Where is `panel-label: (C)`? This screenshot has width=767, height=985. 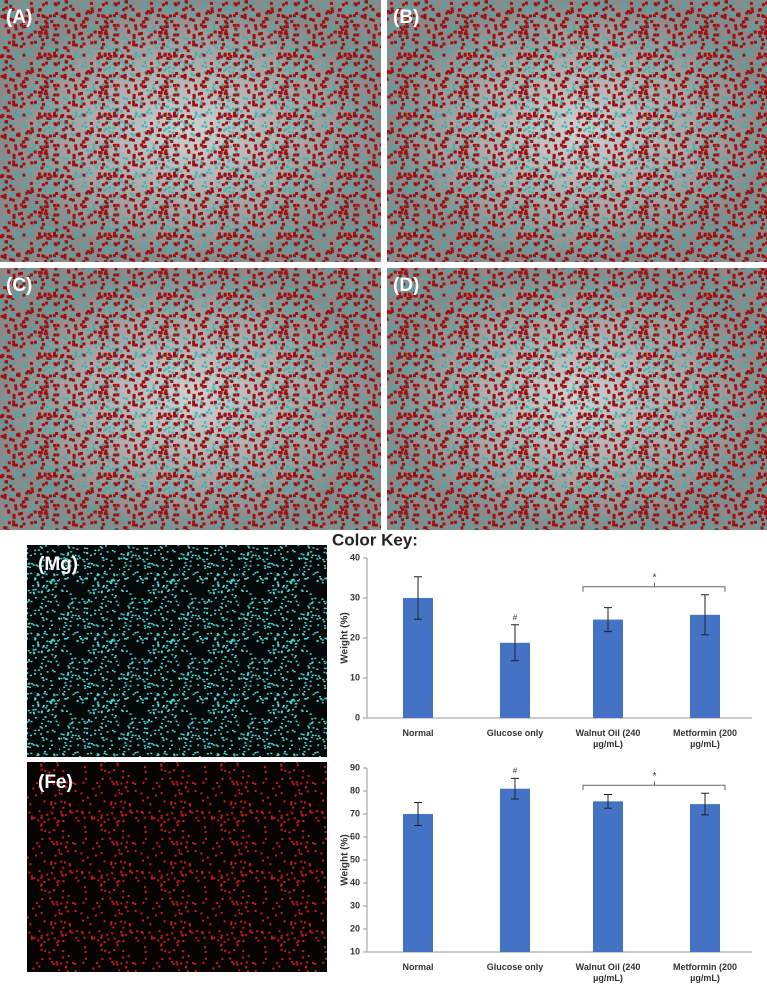 panel-label: (C) is located at coordinates (19, 285).